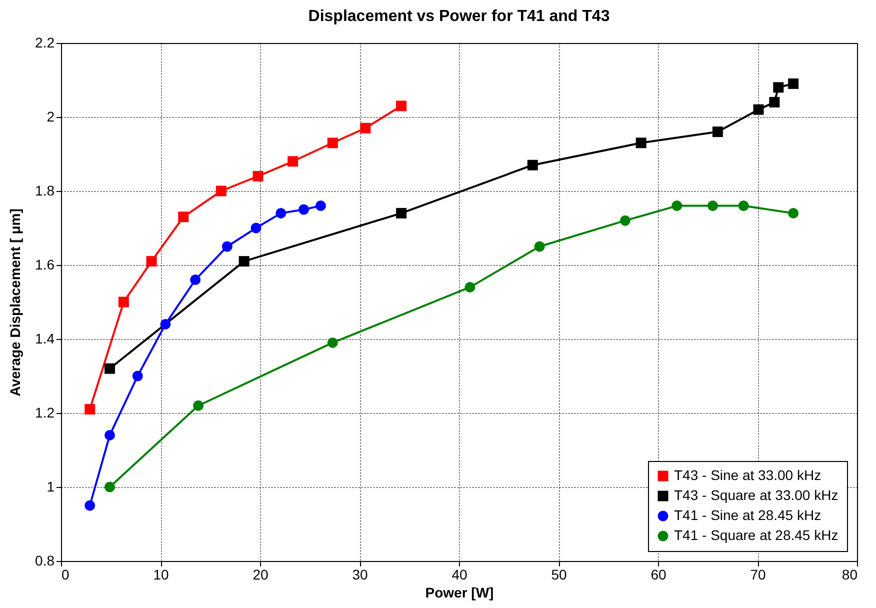 The image size is (876, 608). I want to click on chart-title: Displacement vs Power for T41 and T43, so click(459, 16).